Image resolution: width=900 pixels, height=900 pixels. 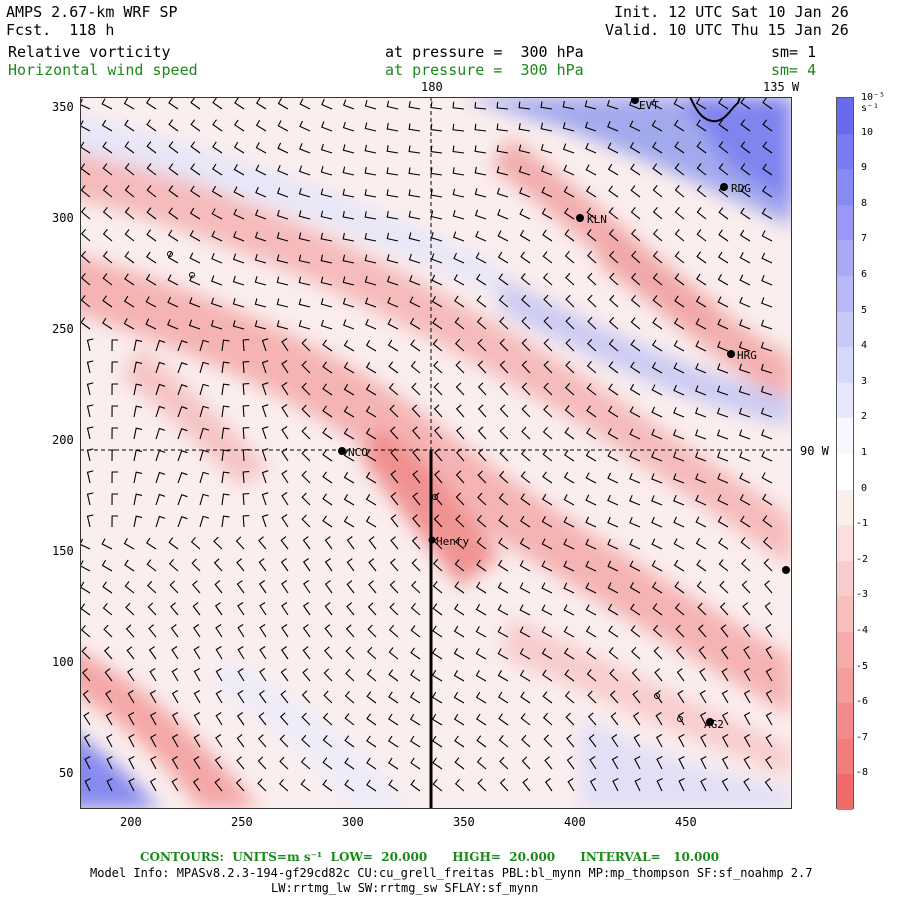 What do you see at coordinates (484, 70) in the screenshot?
I see `field2-level: at pressure = 300 hPa` at bounding box center [484, 70].